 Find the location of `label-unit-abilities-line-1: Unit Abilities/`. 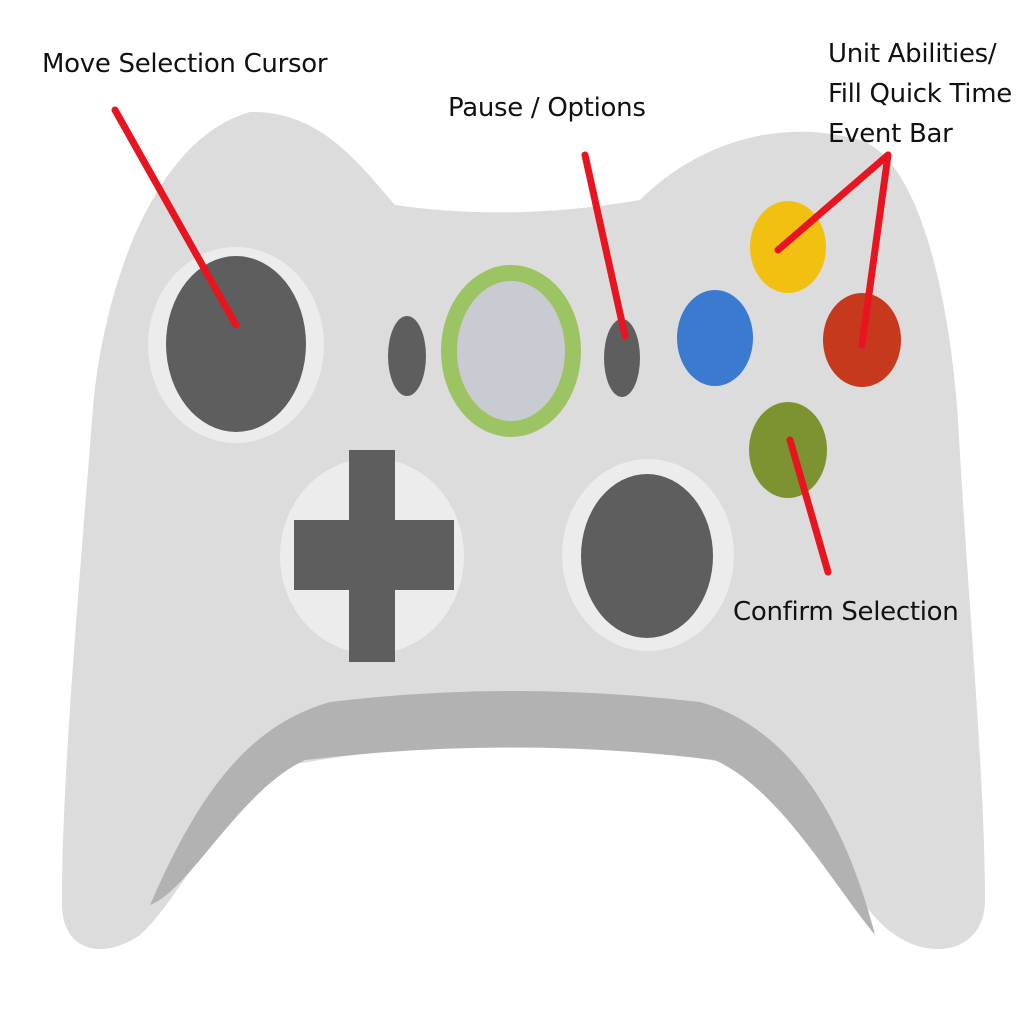

label-unit-abilities-line-1: Unit Abilities/ is located at coordinates (912, 54).